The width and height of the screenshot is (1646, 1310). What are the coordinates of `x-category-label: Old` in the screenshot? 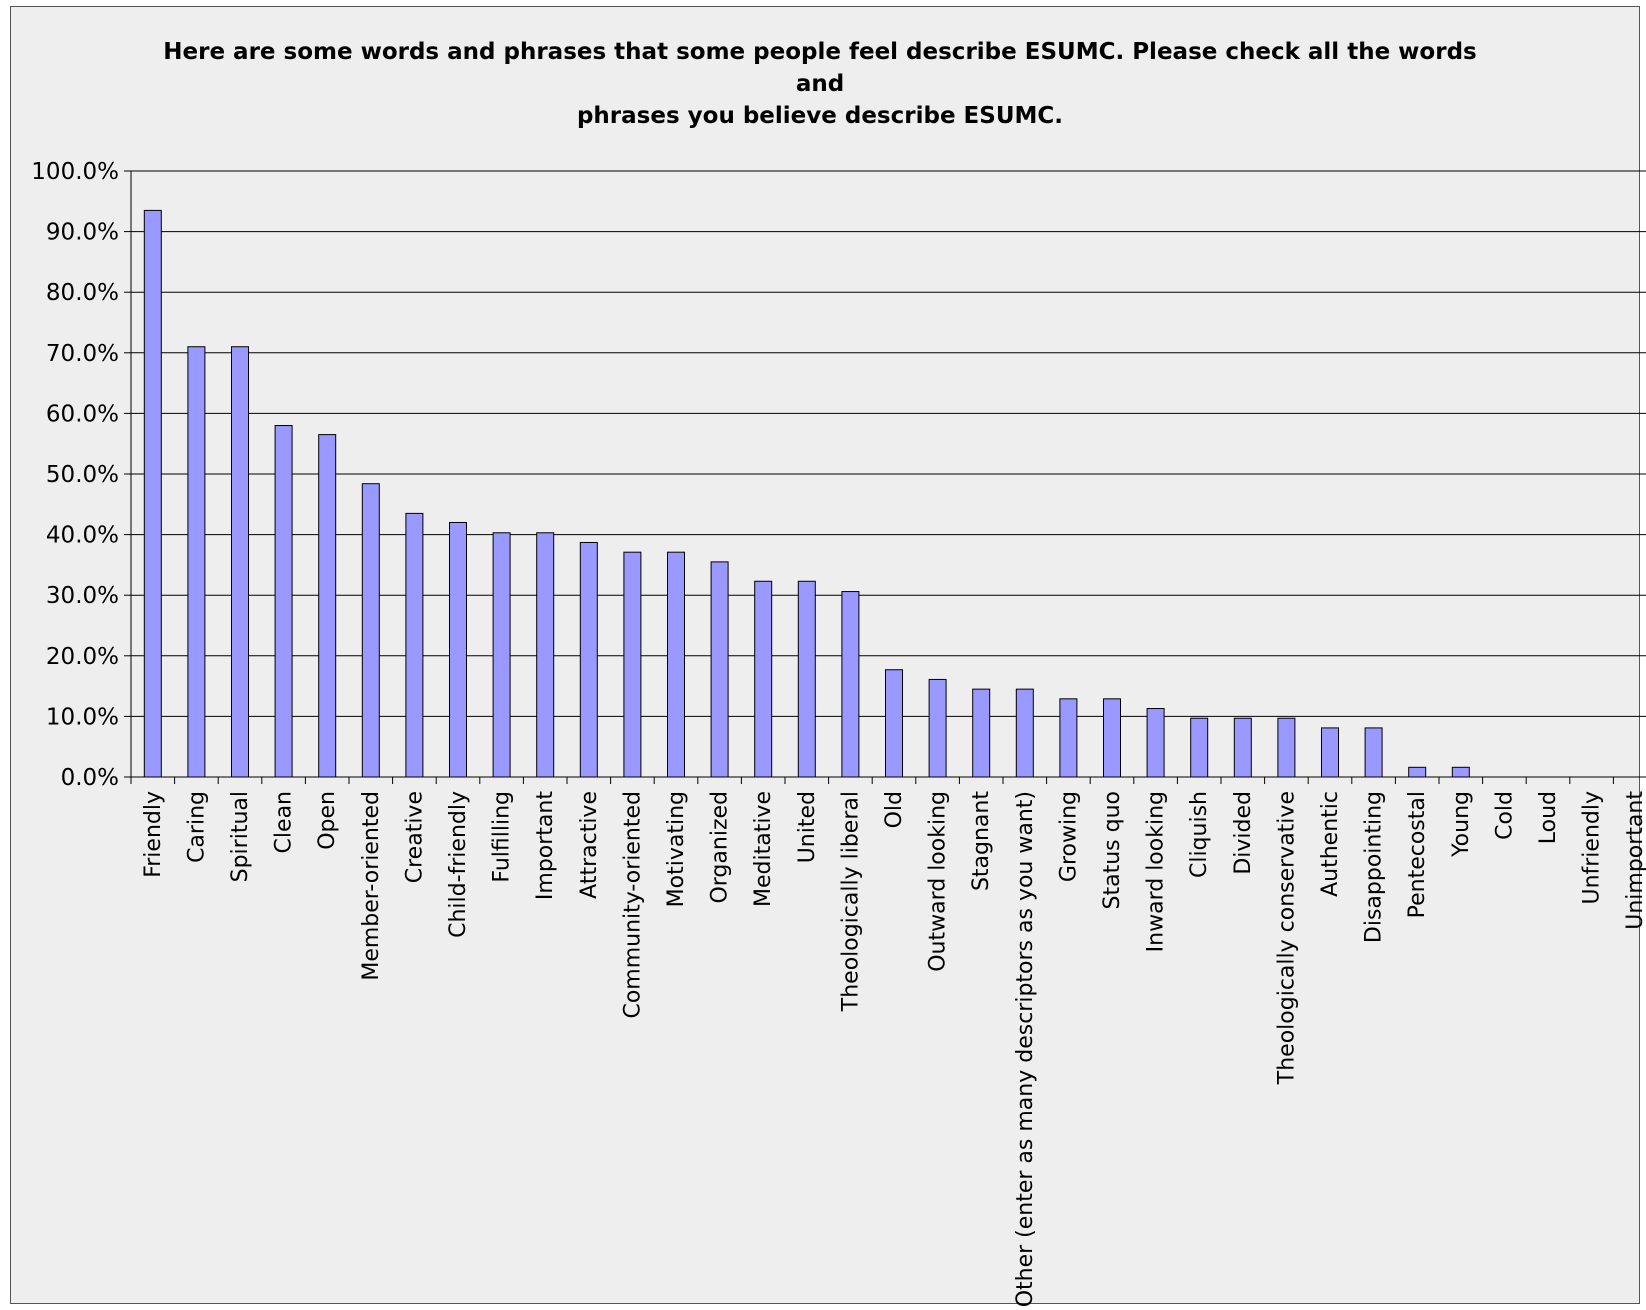 It's located at (894, 809).